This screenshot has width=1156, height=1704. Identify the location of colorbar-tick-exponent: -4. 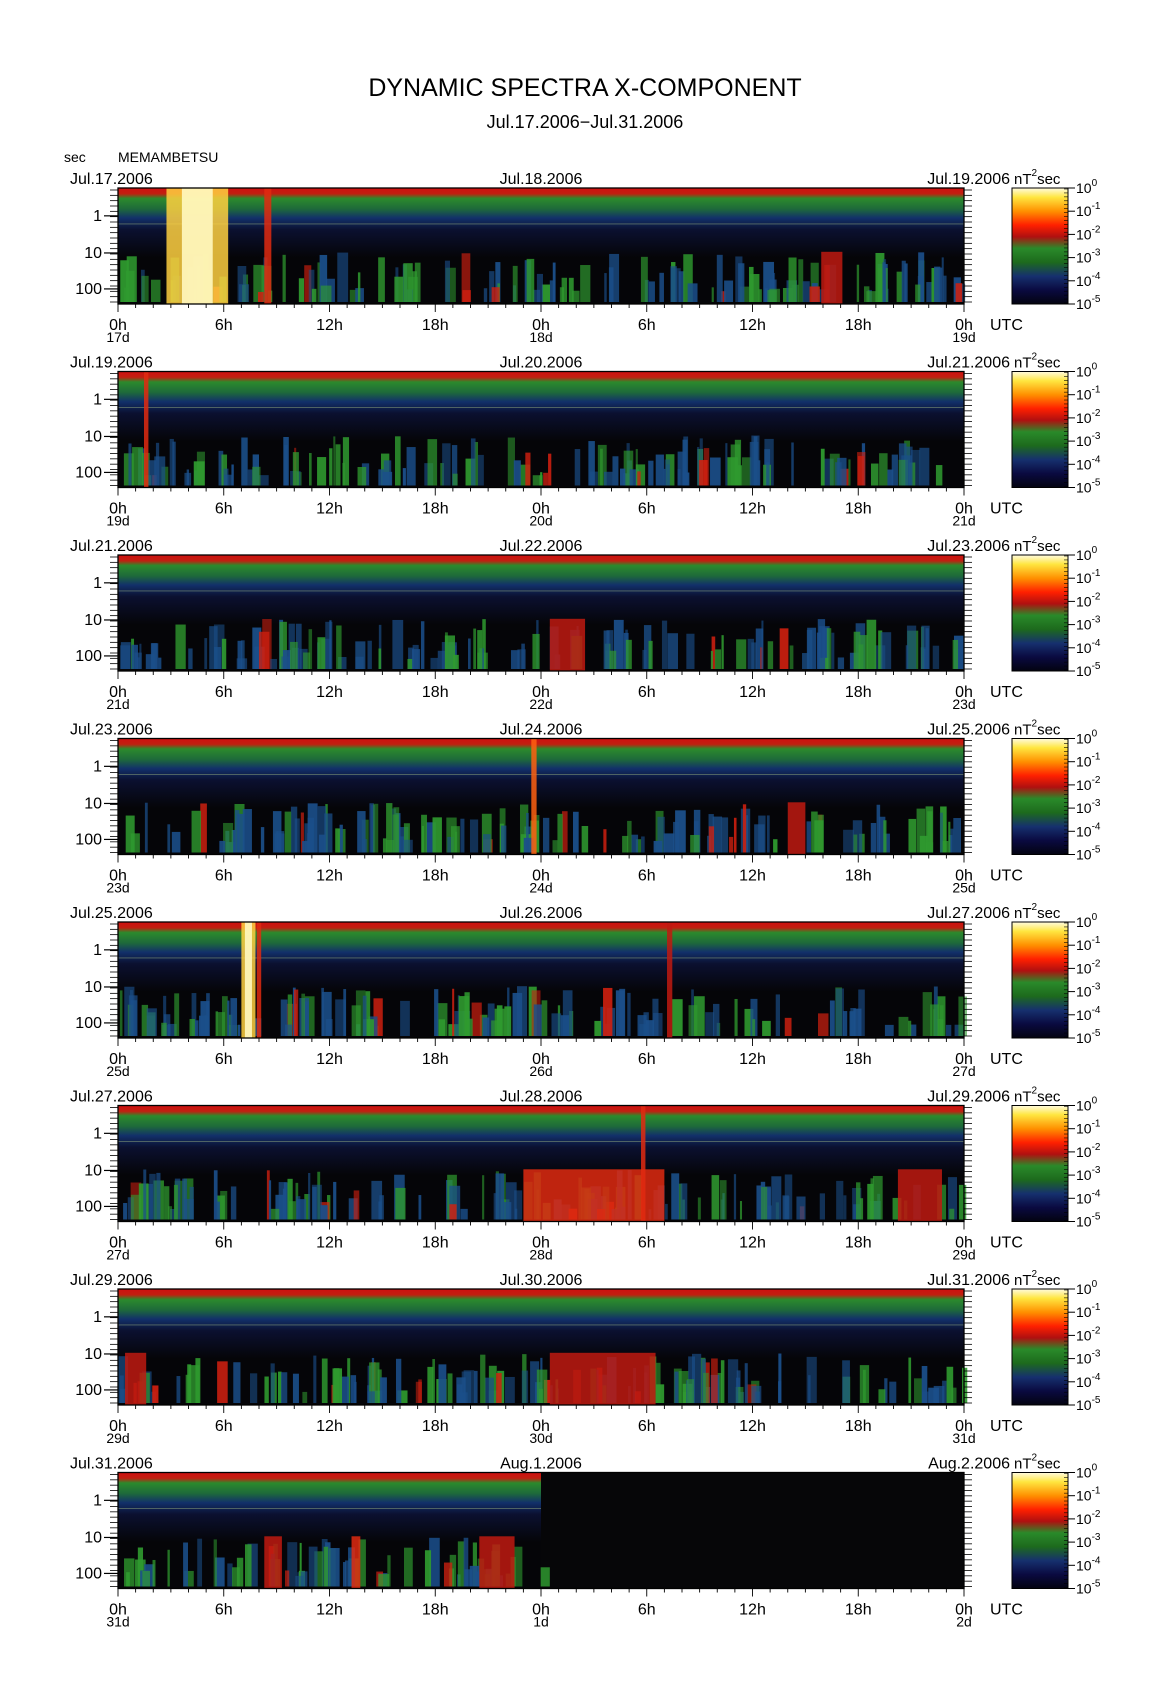
(1096, 1377).